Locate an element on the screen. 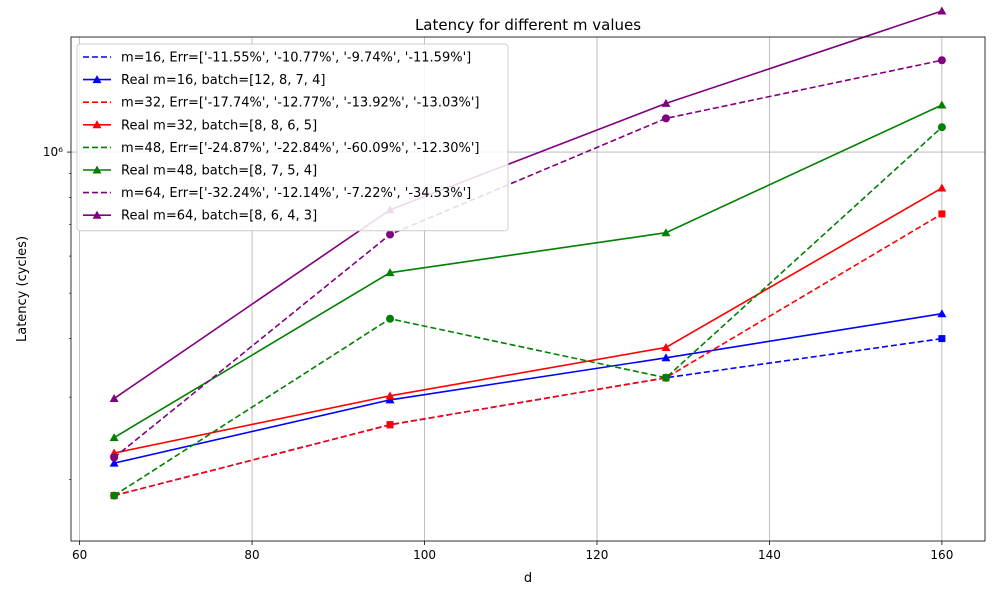 Image resolution: width=1000 pixels, height=600 pixels. legend-box is located at coordinates (292, 137).